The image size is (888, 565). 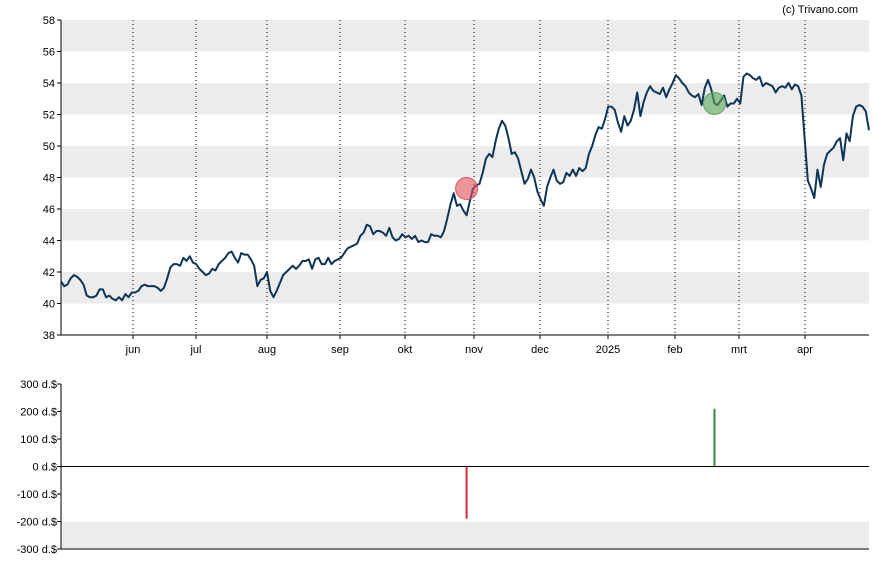 I want to click on month-tick-label: okt, so click(x=405, y=350).